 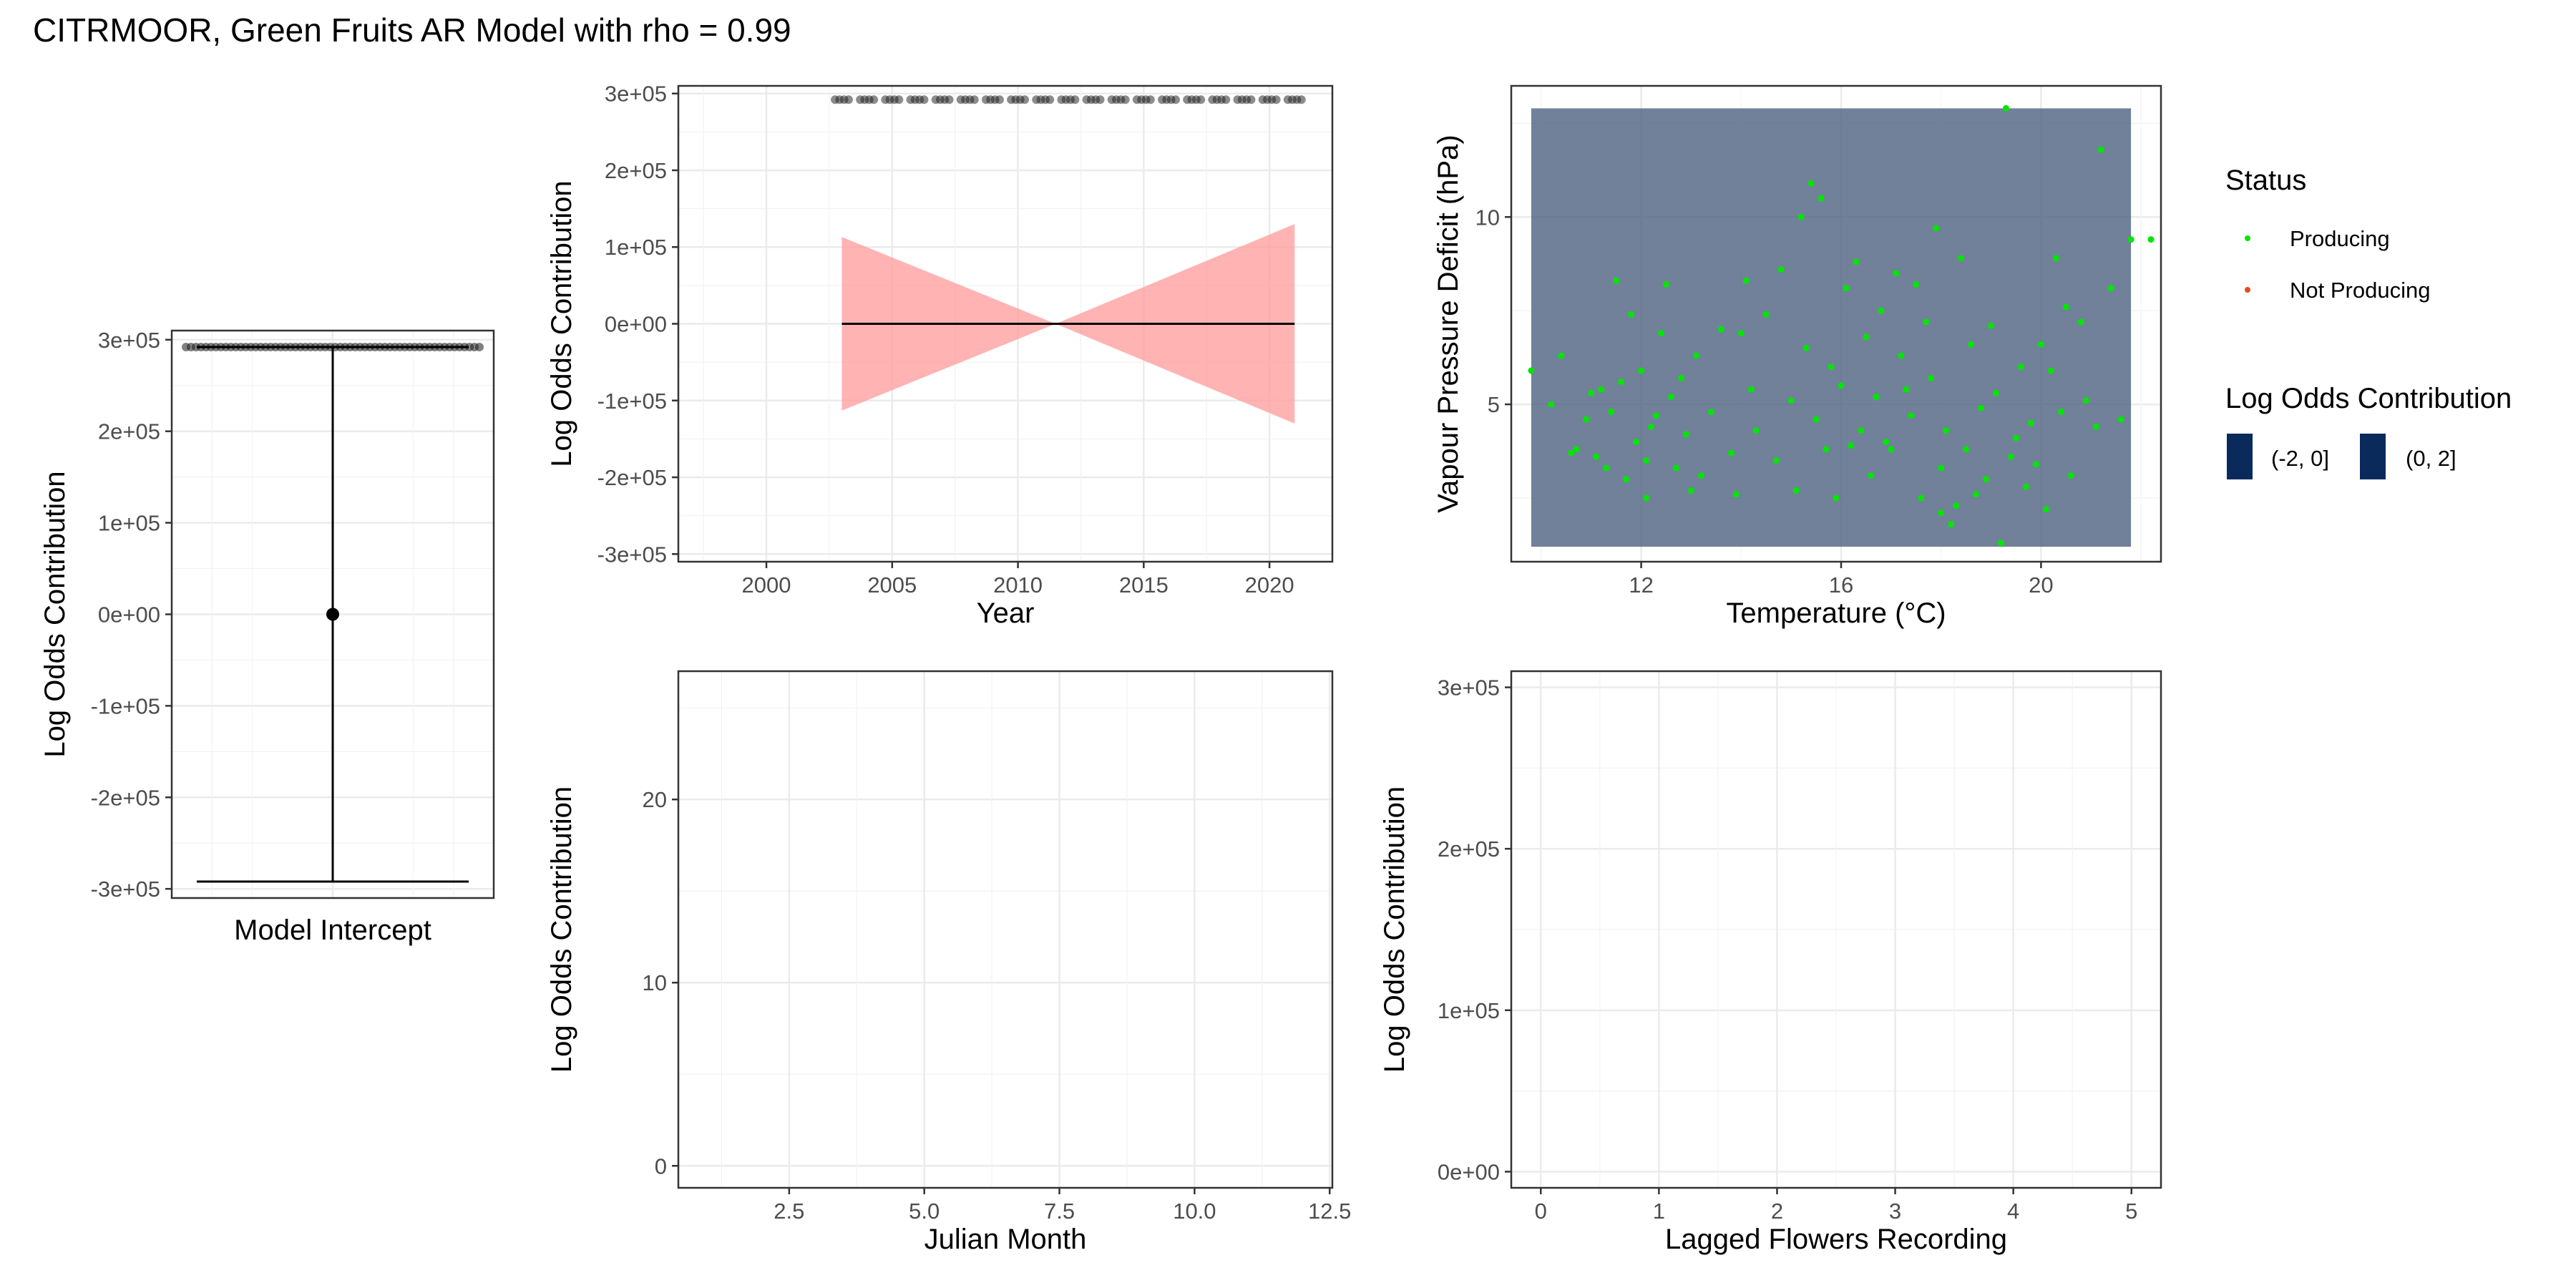 What do you see at coordinates (661, 1166) in the screenshot?
I see `y-tick-label: 0` at bounding box center [661, 1166].